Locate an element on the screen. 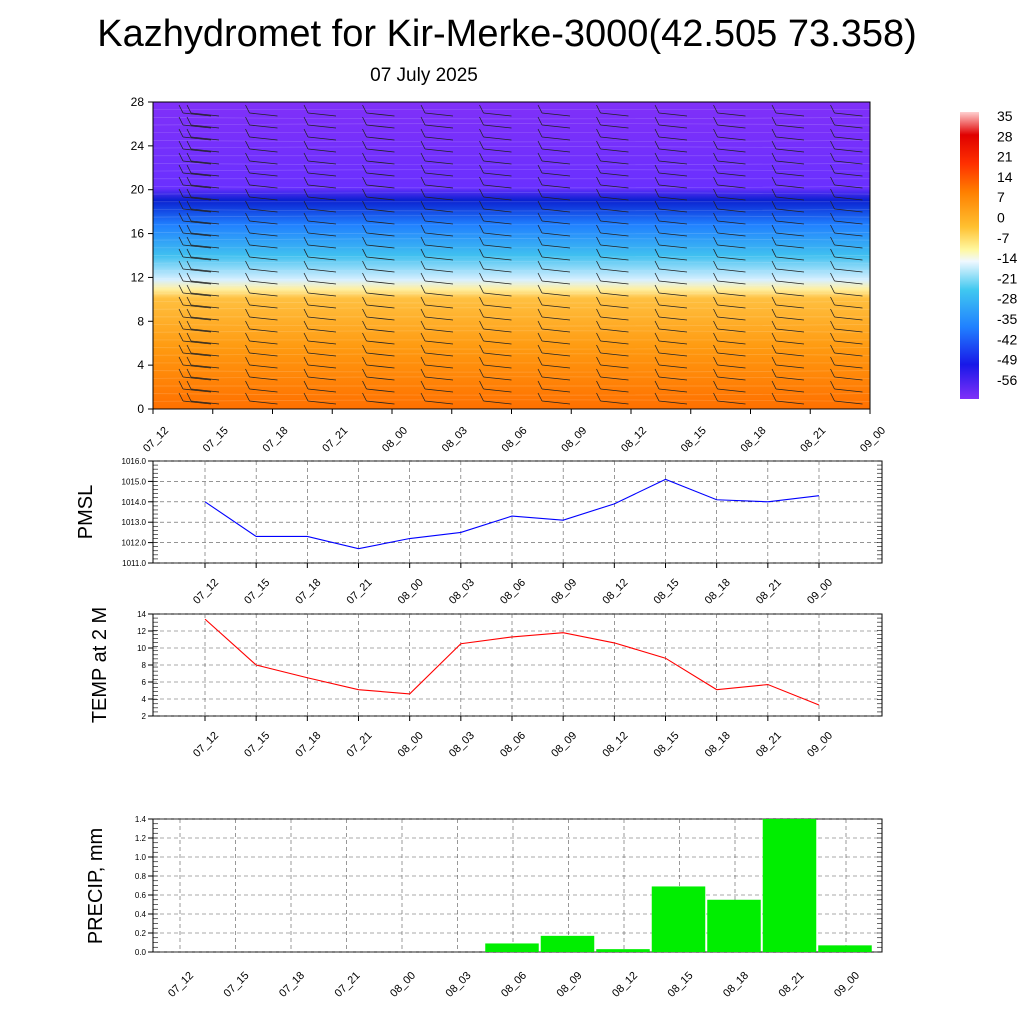 This screenshot has height=1024, width=1024. precip-bar is located at coordinates (845, 948).